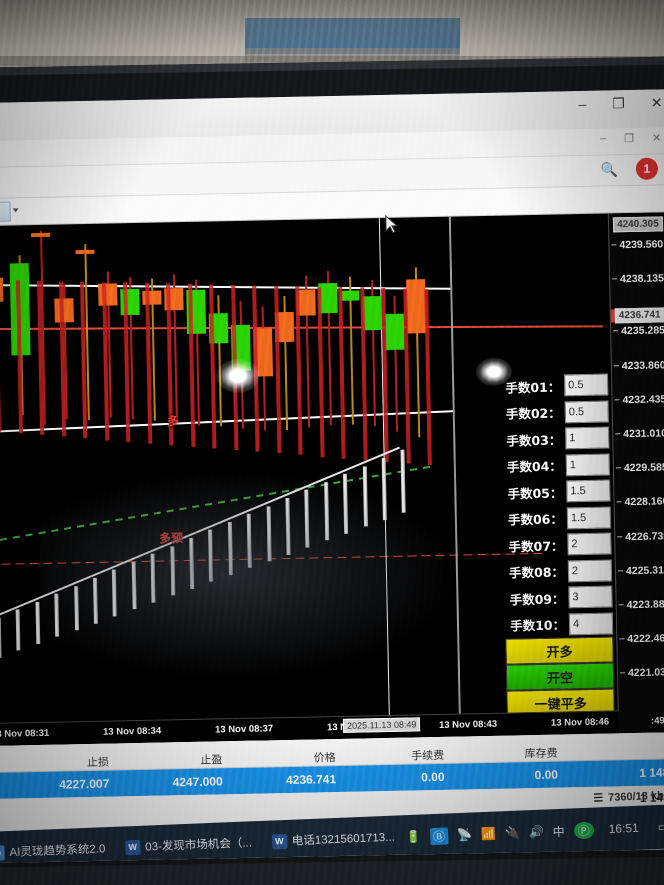 Image resolution: width=664 pixels, height=885 pixels. I want to click on price-axis-label: 4228.160, so click(644, 502).